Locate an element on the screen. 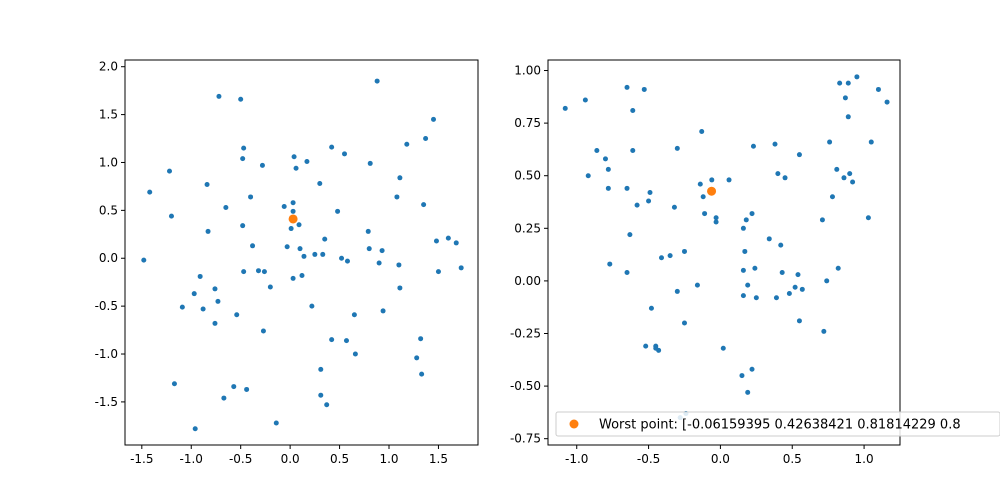 This screenshot has width=1000, height=500. left-x-tick-label-0: -1.5 is located at coordinates (141, 459).